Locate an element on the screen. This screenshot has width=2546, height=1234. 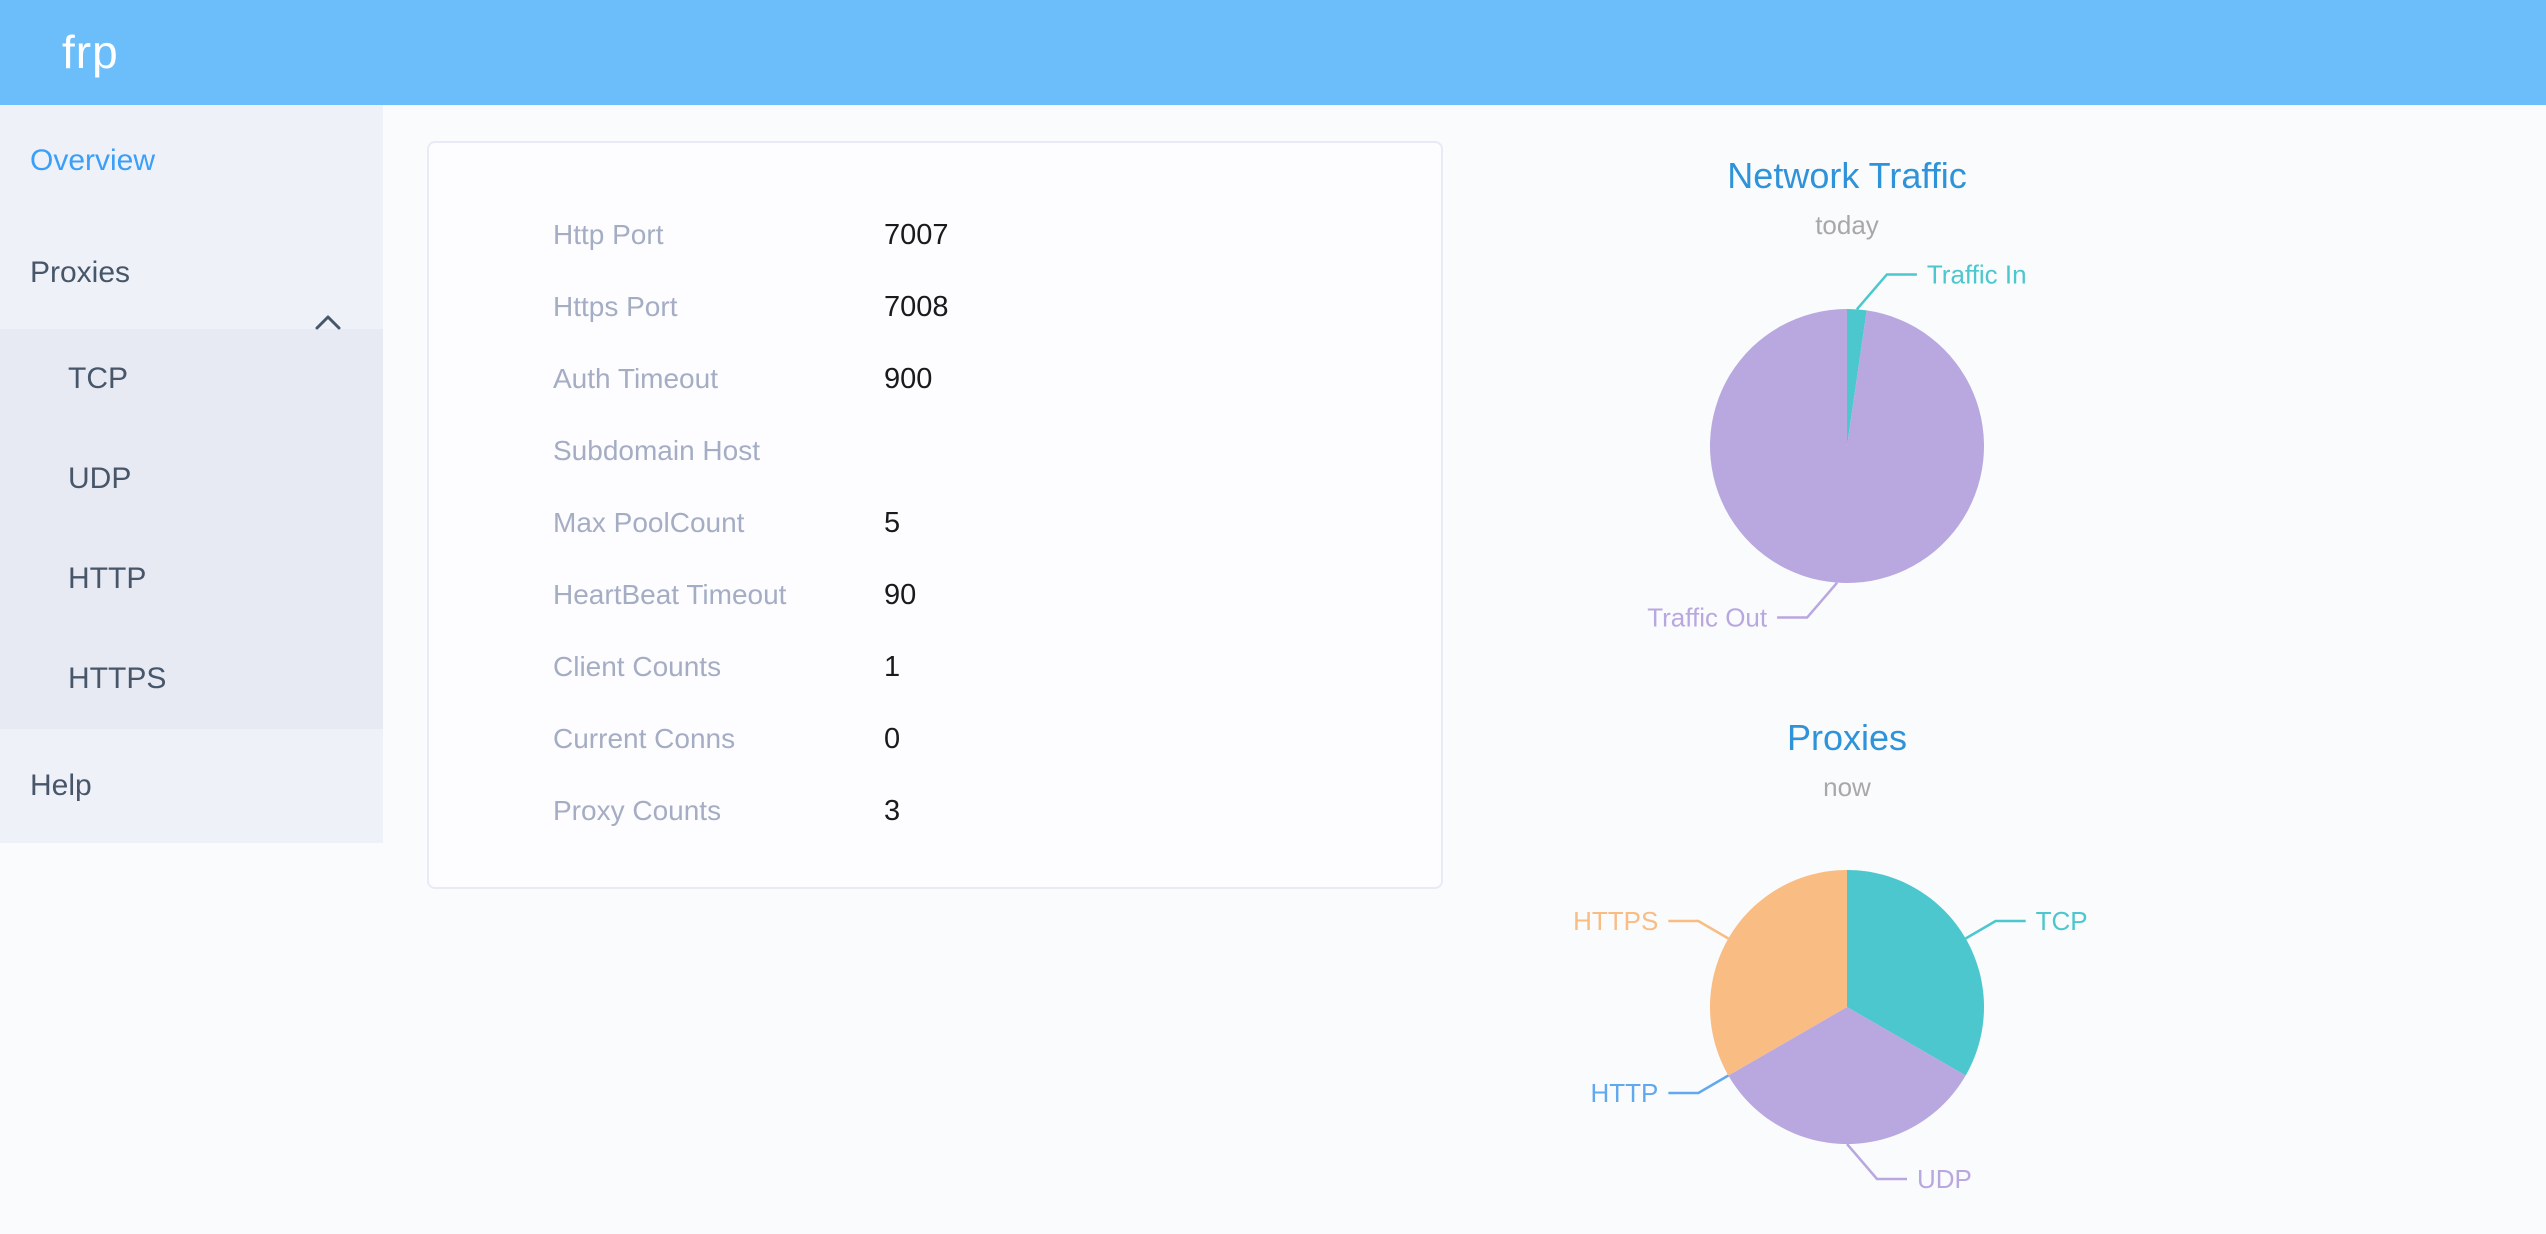
network-traffic-subtitle: today is located at coordinates (1847, 225).